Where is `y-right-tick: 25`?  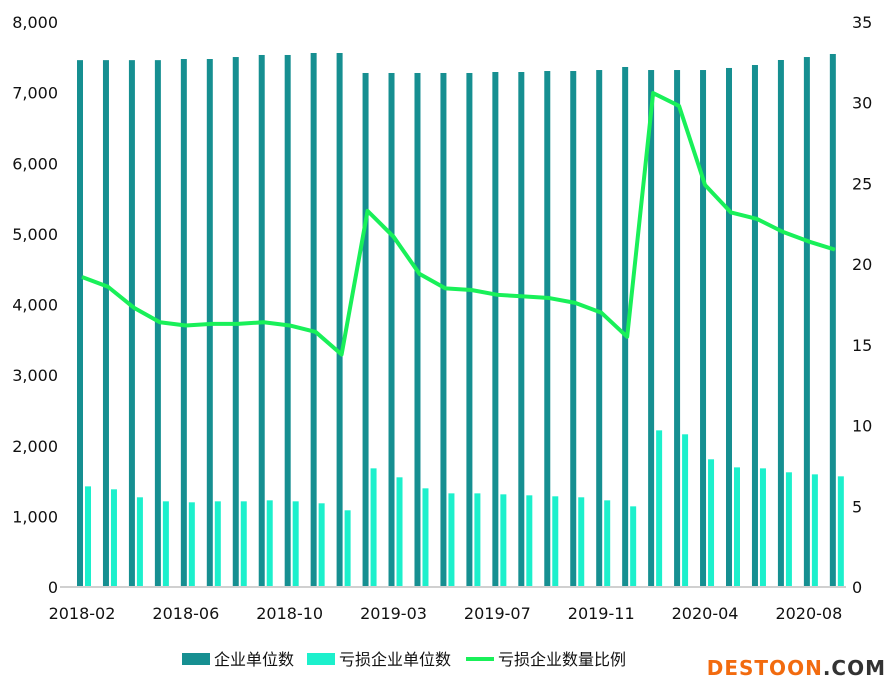 y-right-tick: 25 is located at coordinates (862, 183).